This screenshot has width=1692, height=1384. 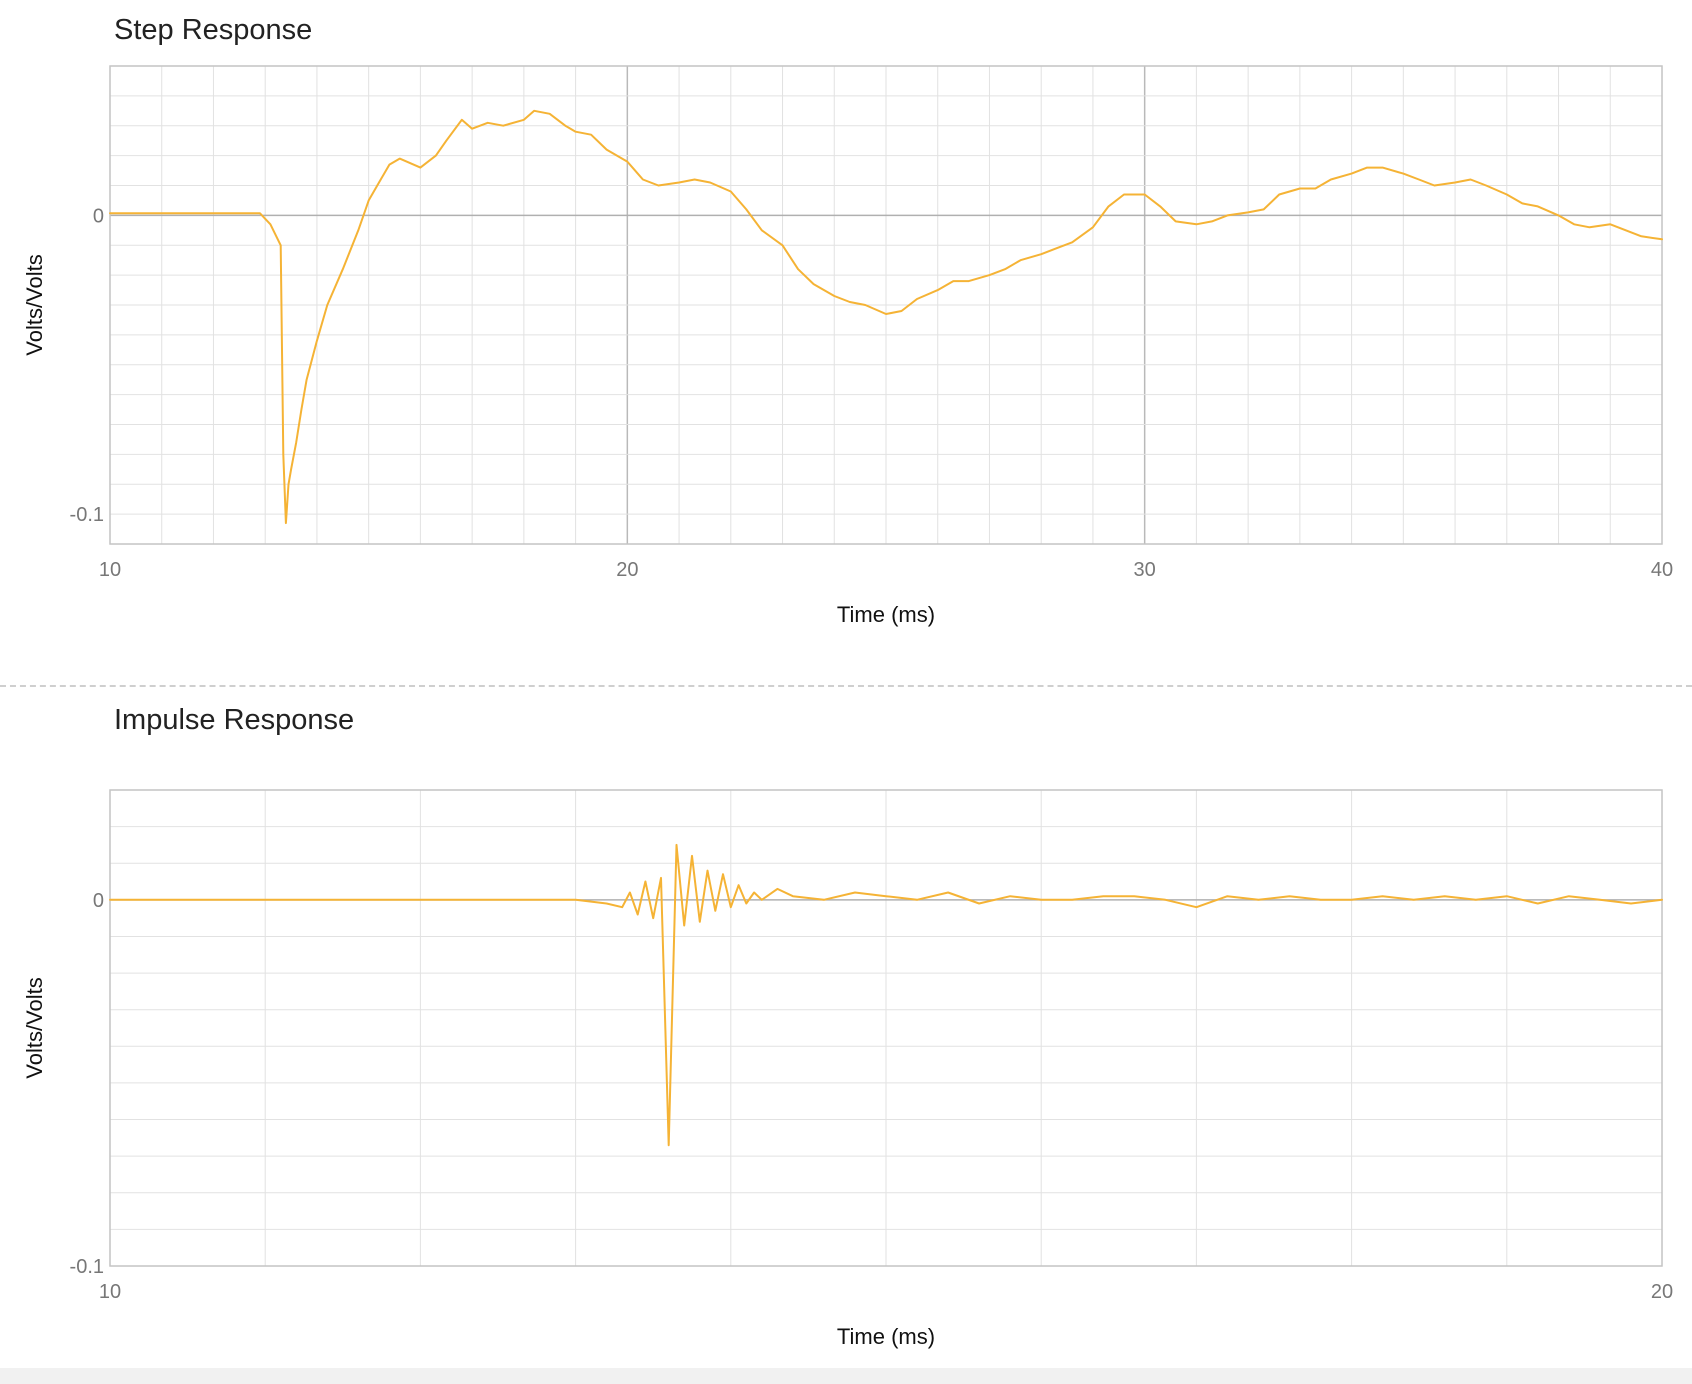 What do you see at coordinates (213, 30) in the screenshot?
I see `step-response-title: Step Response` at bounding box center [213, 30].